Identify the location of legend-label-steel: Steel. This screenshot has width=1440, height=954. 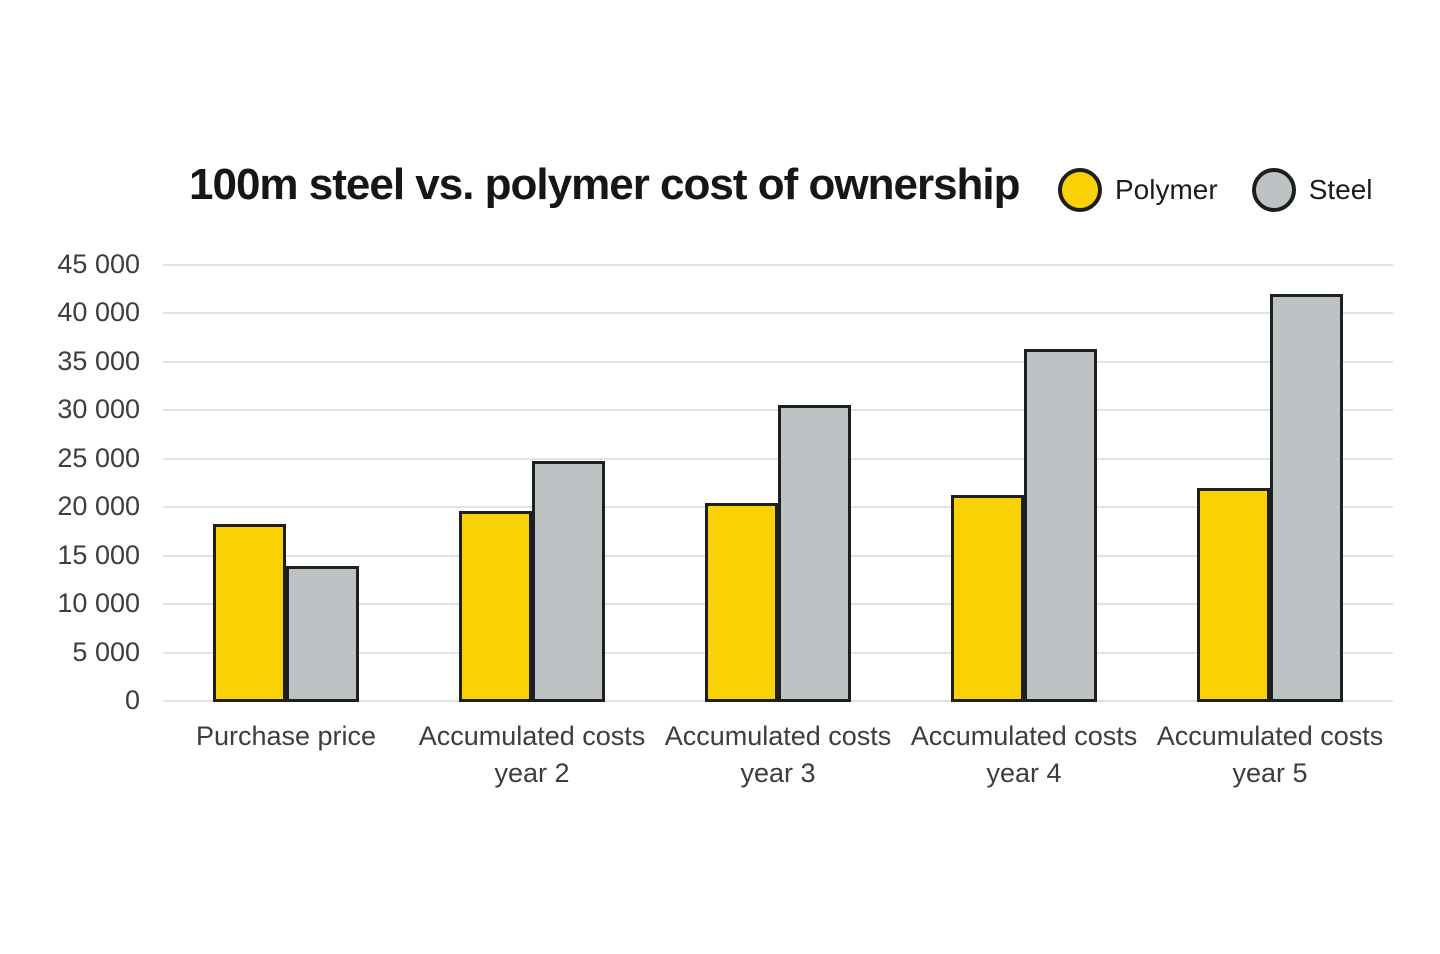
(1340, 189).